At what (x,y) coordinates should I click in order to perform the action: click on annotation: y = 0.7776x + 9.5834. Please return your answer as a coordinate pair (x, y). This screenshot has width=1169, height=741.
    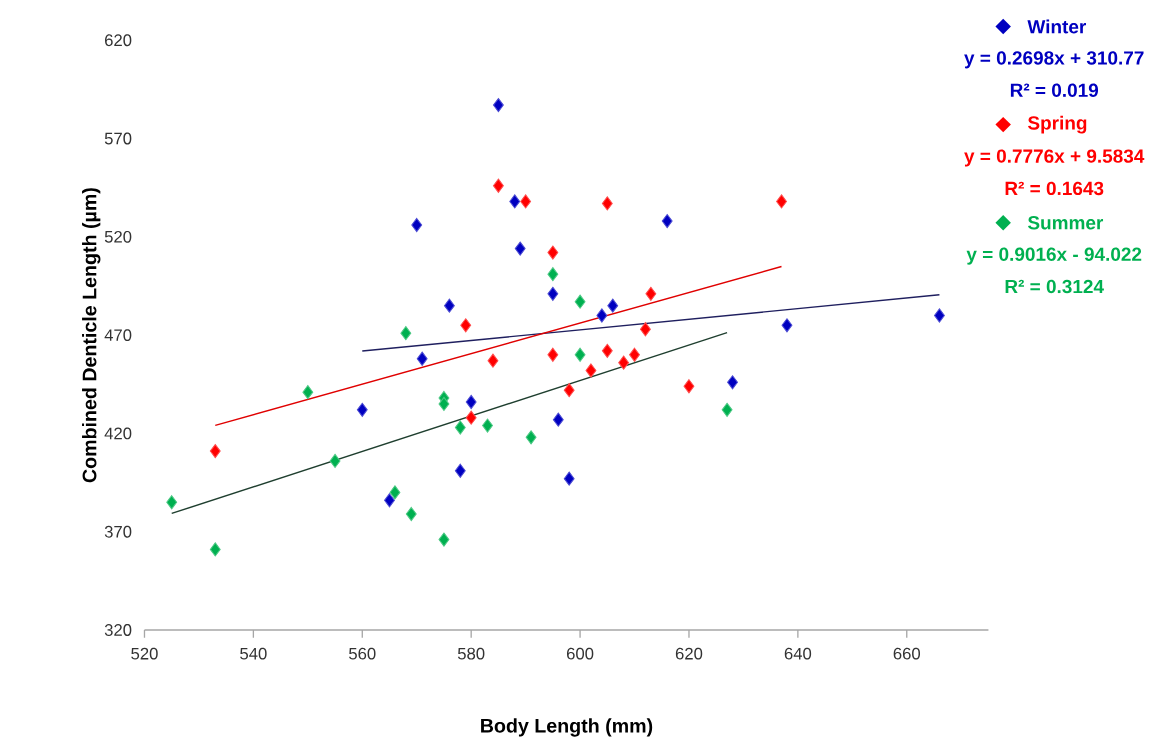
    Looking at the image, I should click on (1054, 158).